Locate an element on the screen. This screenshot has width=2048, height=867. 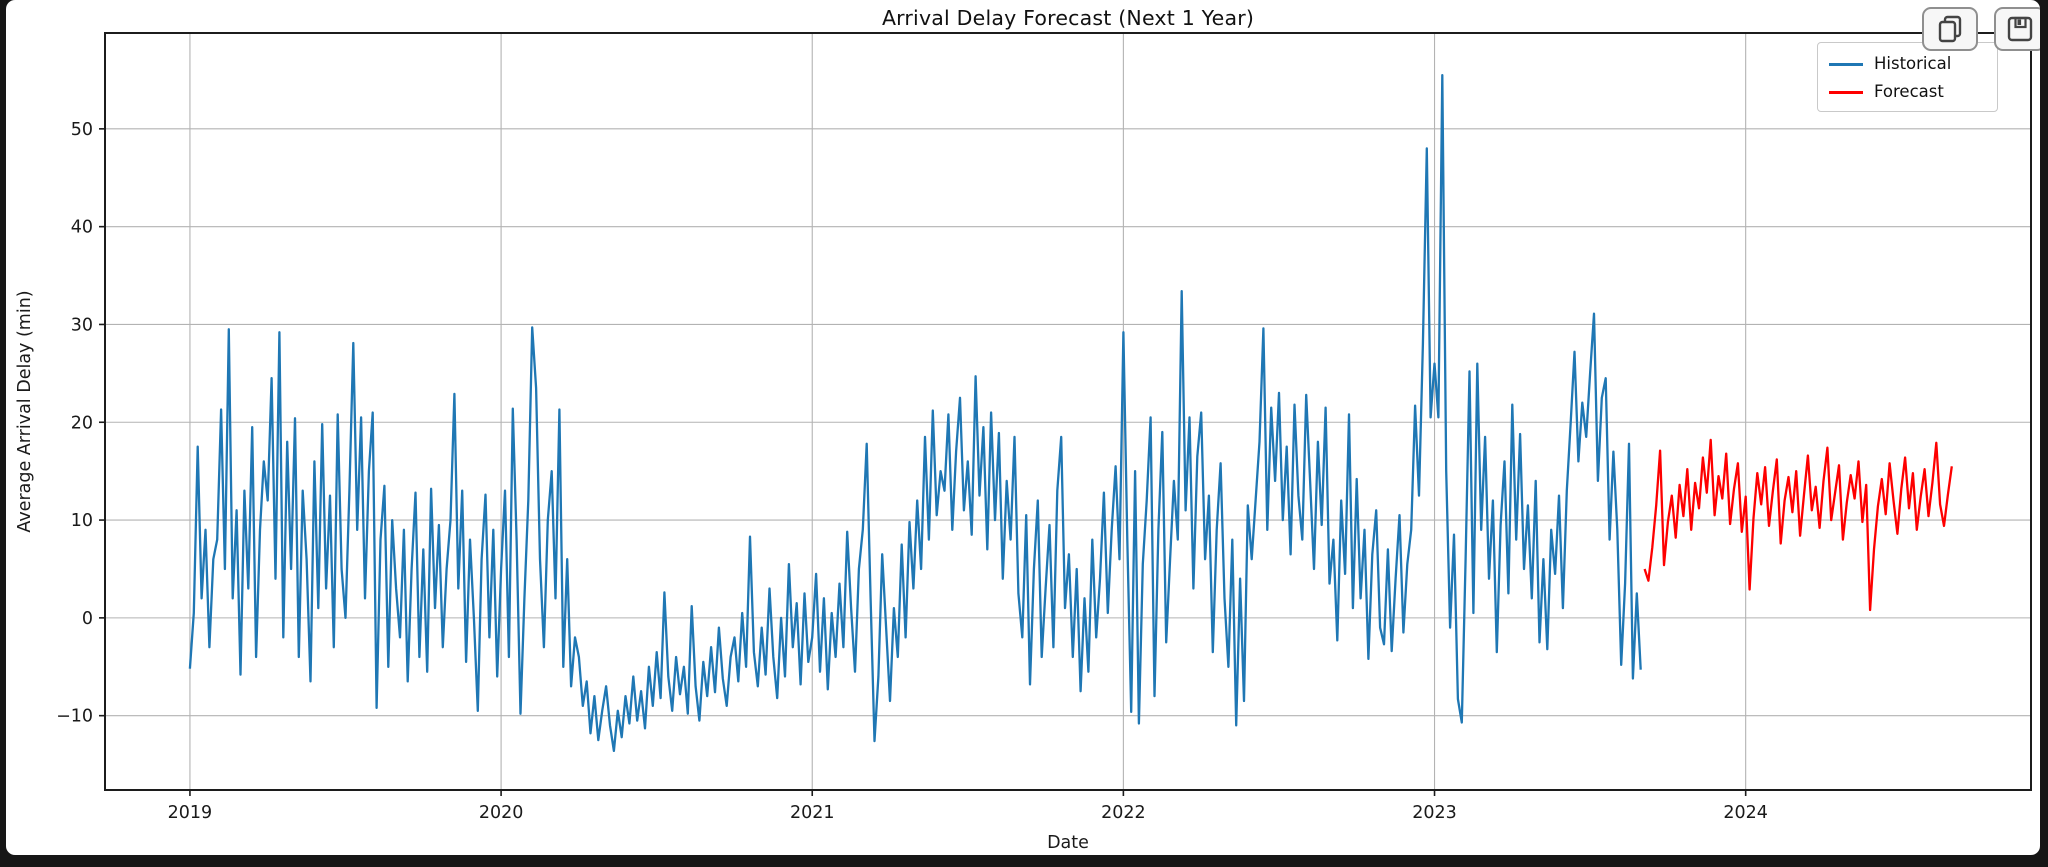
legend-entry-historical: Historical is located at coordinates (1907, 64).